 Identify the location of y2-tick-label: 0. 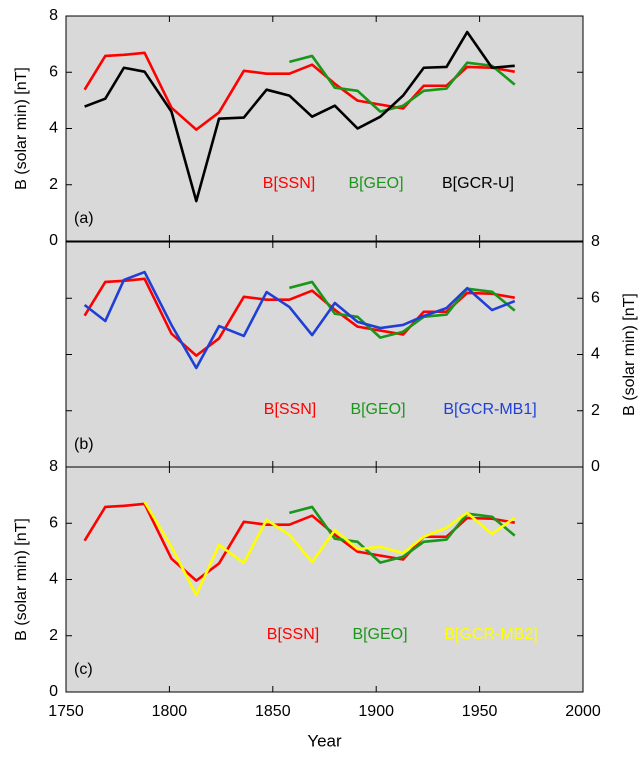
(595, 466).